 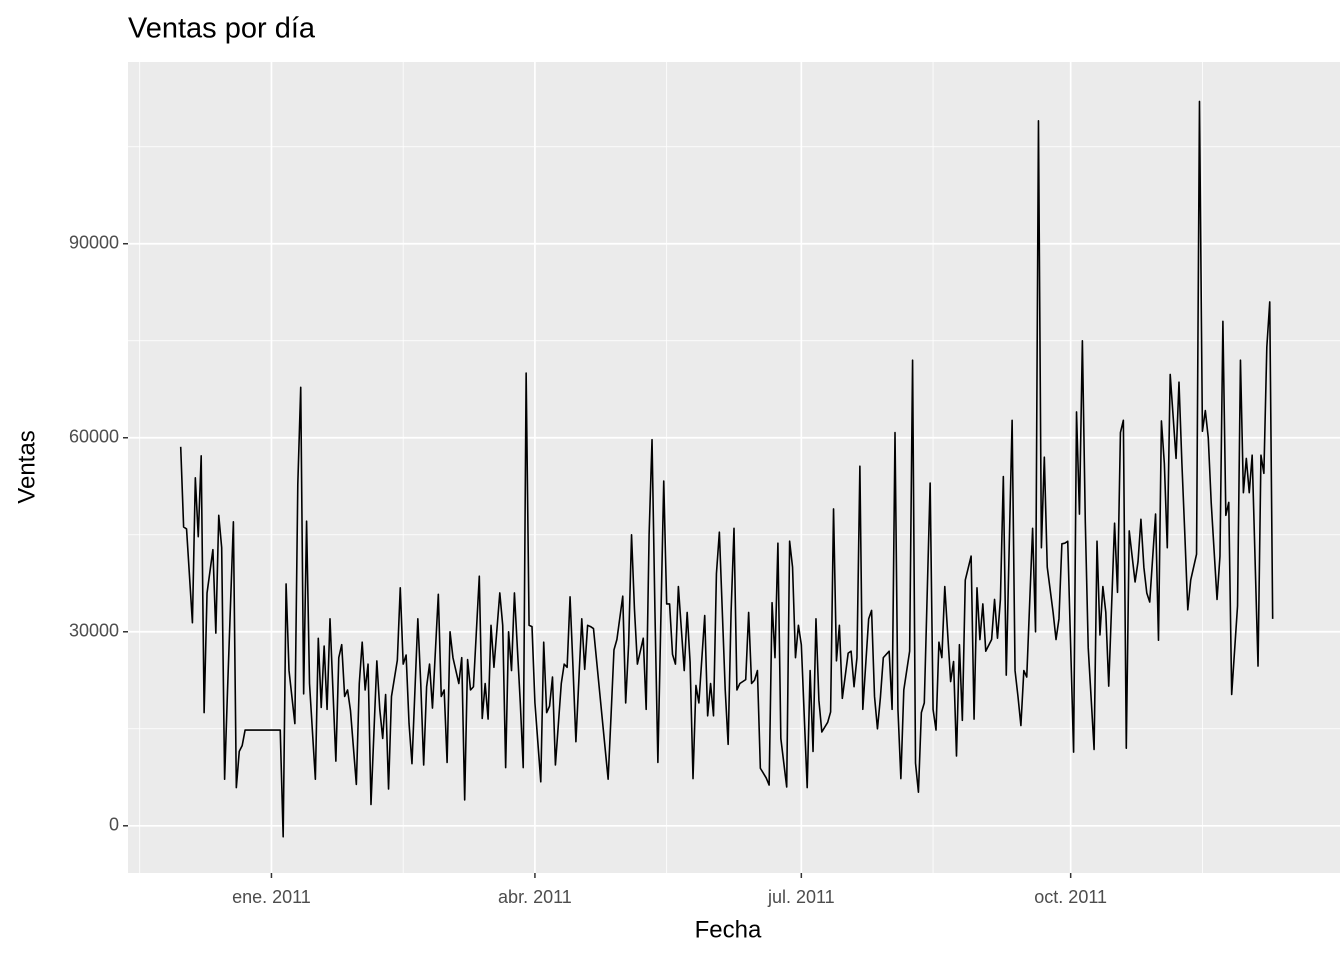 What do you see at coordinates (801, 897) in the screenshot?
I see `x-tick-label: jul. 2011` at bounding box center [801, 897].